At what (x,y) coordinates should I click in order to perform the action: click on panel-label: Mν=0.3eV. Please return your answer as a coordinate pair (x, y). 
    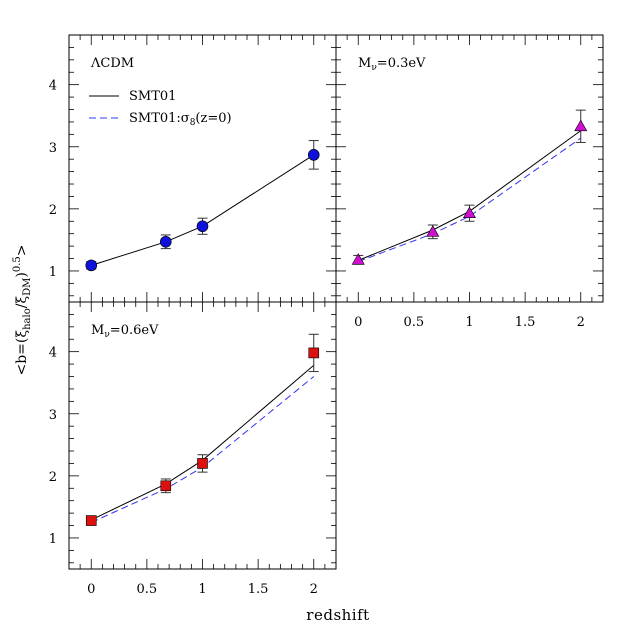
    Looking at the image, I should click on (392, 64).